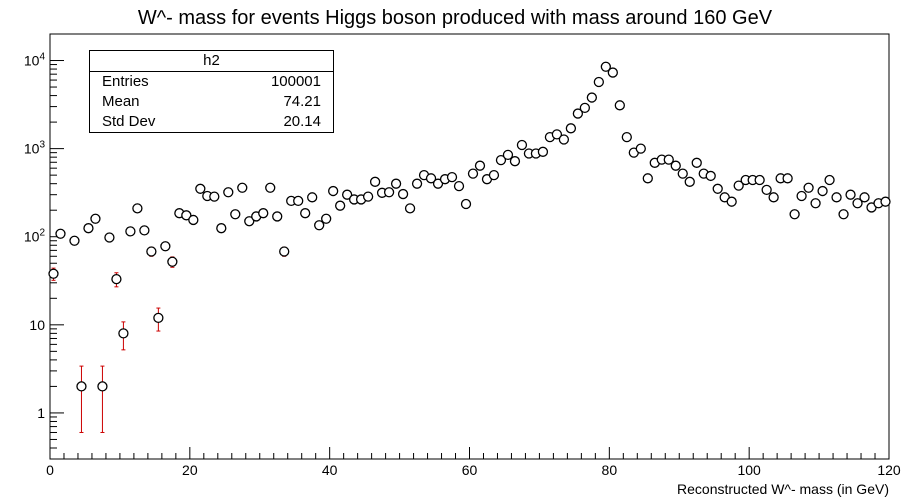 The width and height of the screenshot is (910, 504). What do you see at coordinates (35, 60) in the screenshot?
I see `y-tick-label: 10⁴` at bounding box center [35, 60].